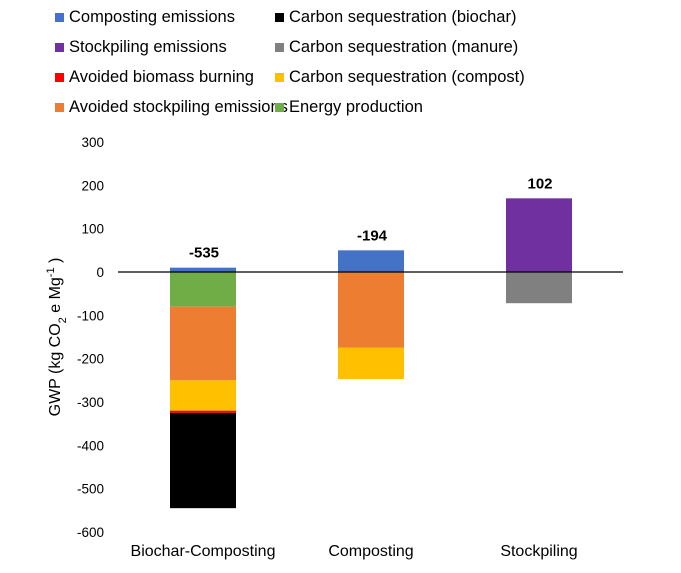  I want to click on bar-biochar-composting-carbon-sequestration-compost, so click(203, 395).